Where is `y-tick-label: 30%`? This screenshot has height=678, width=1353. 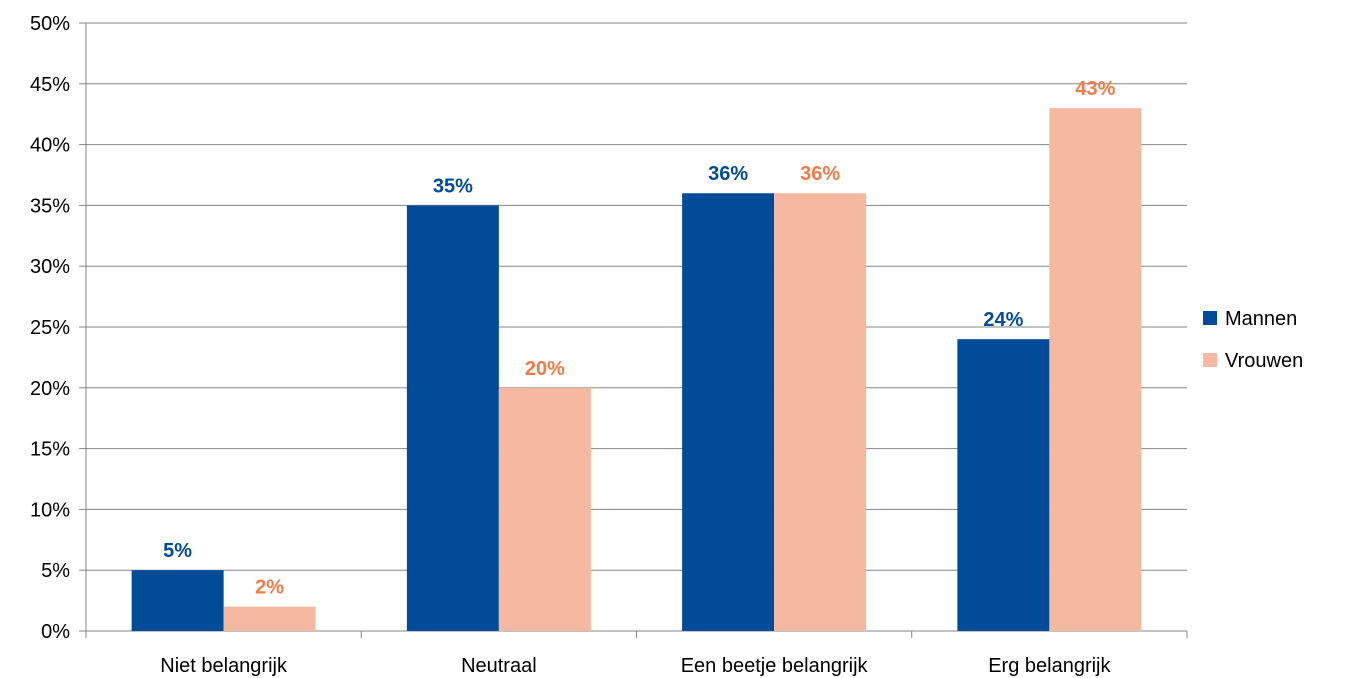 y-tick-label: 30% is located at coordinates (50, 267).